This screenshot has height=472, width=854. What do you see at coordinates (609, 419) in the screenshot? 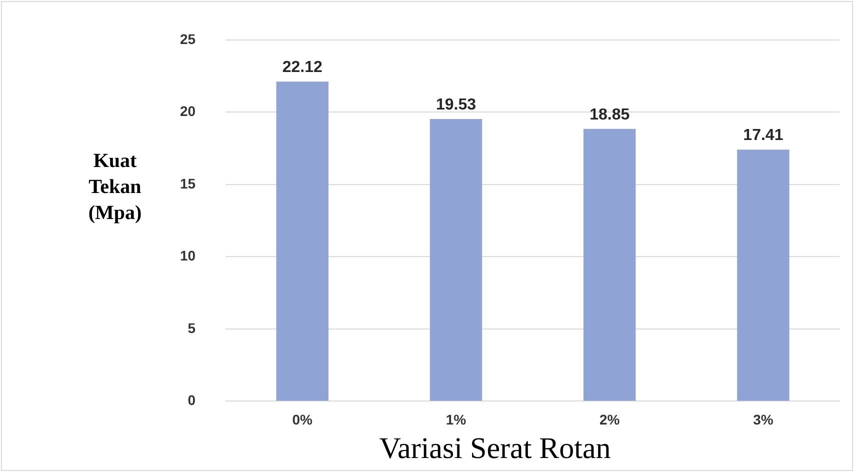
I see `x-tick-label: 2%` at bounding box center [609, 419].